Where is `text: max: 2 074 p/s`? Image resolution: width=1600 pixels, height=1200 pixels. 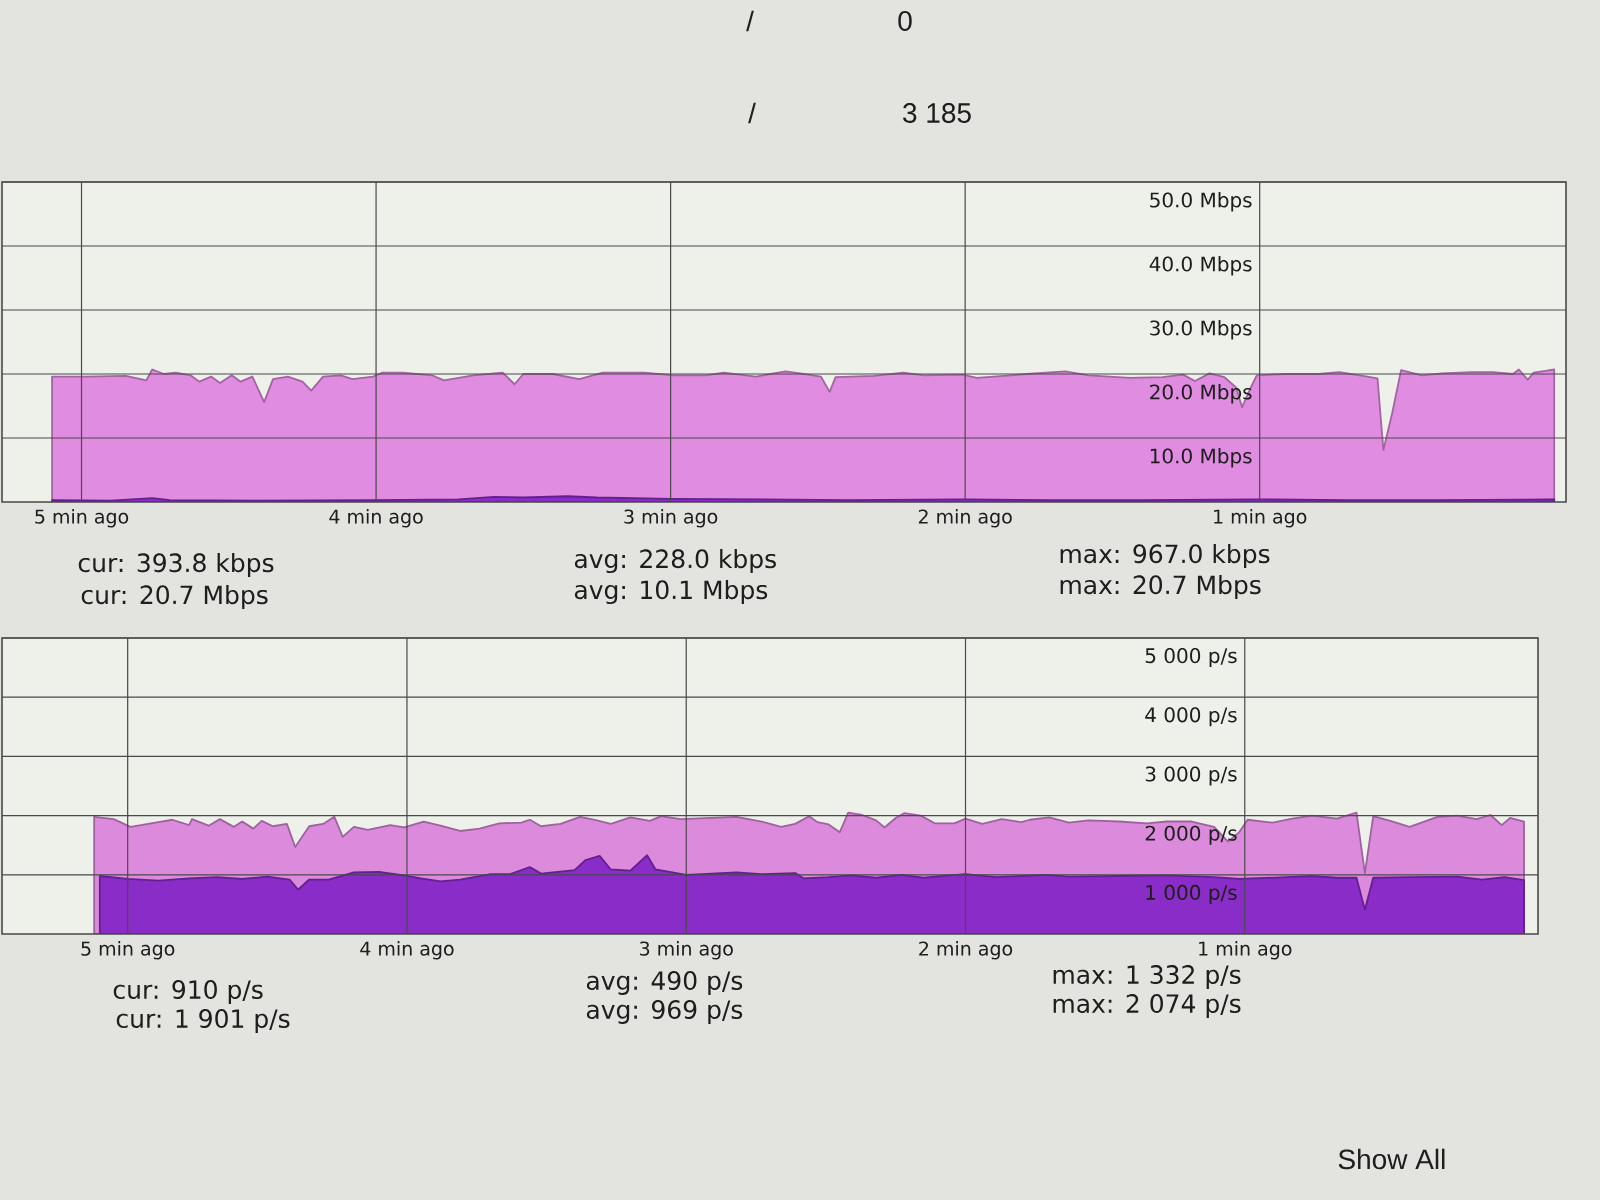 text: max: 2 074 p/s is located at coordinates (1147, 1006).